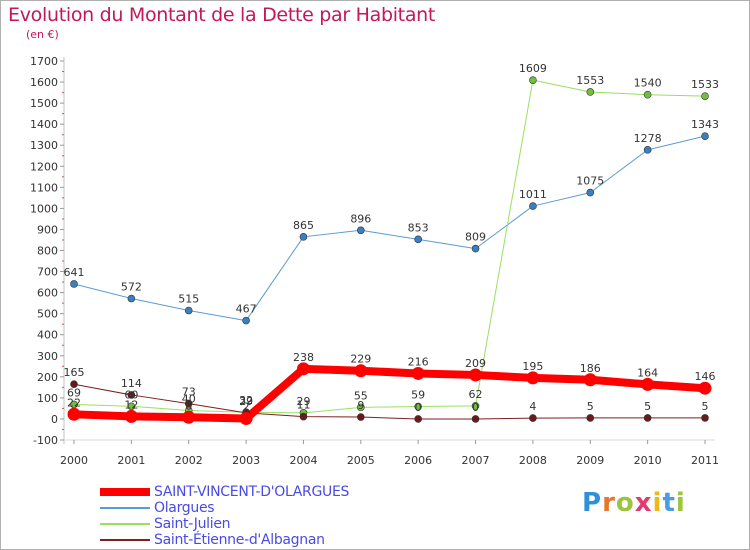 This screenshot has width=750, height=550. What do you see at coordinates (44, 82) in the screenshot?
I see `y-tick-label: 1600` at bounding box center [44, 82].